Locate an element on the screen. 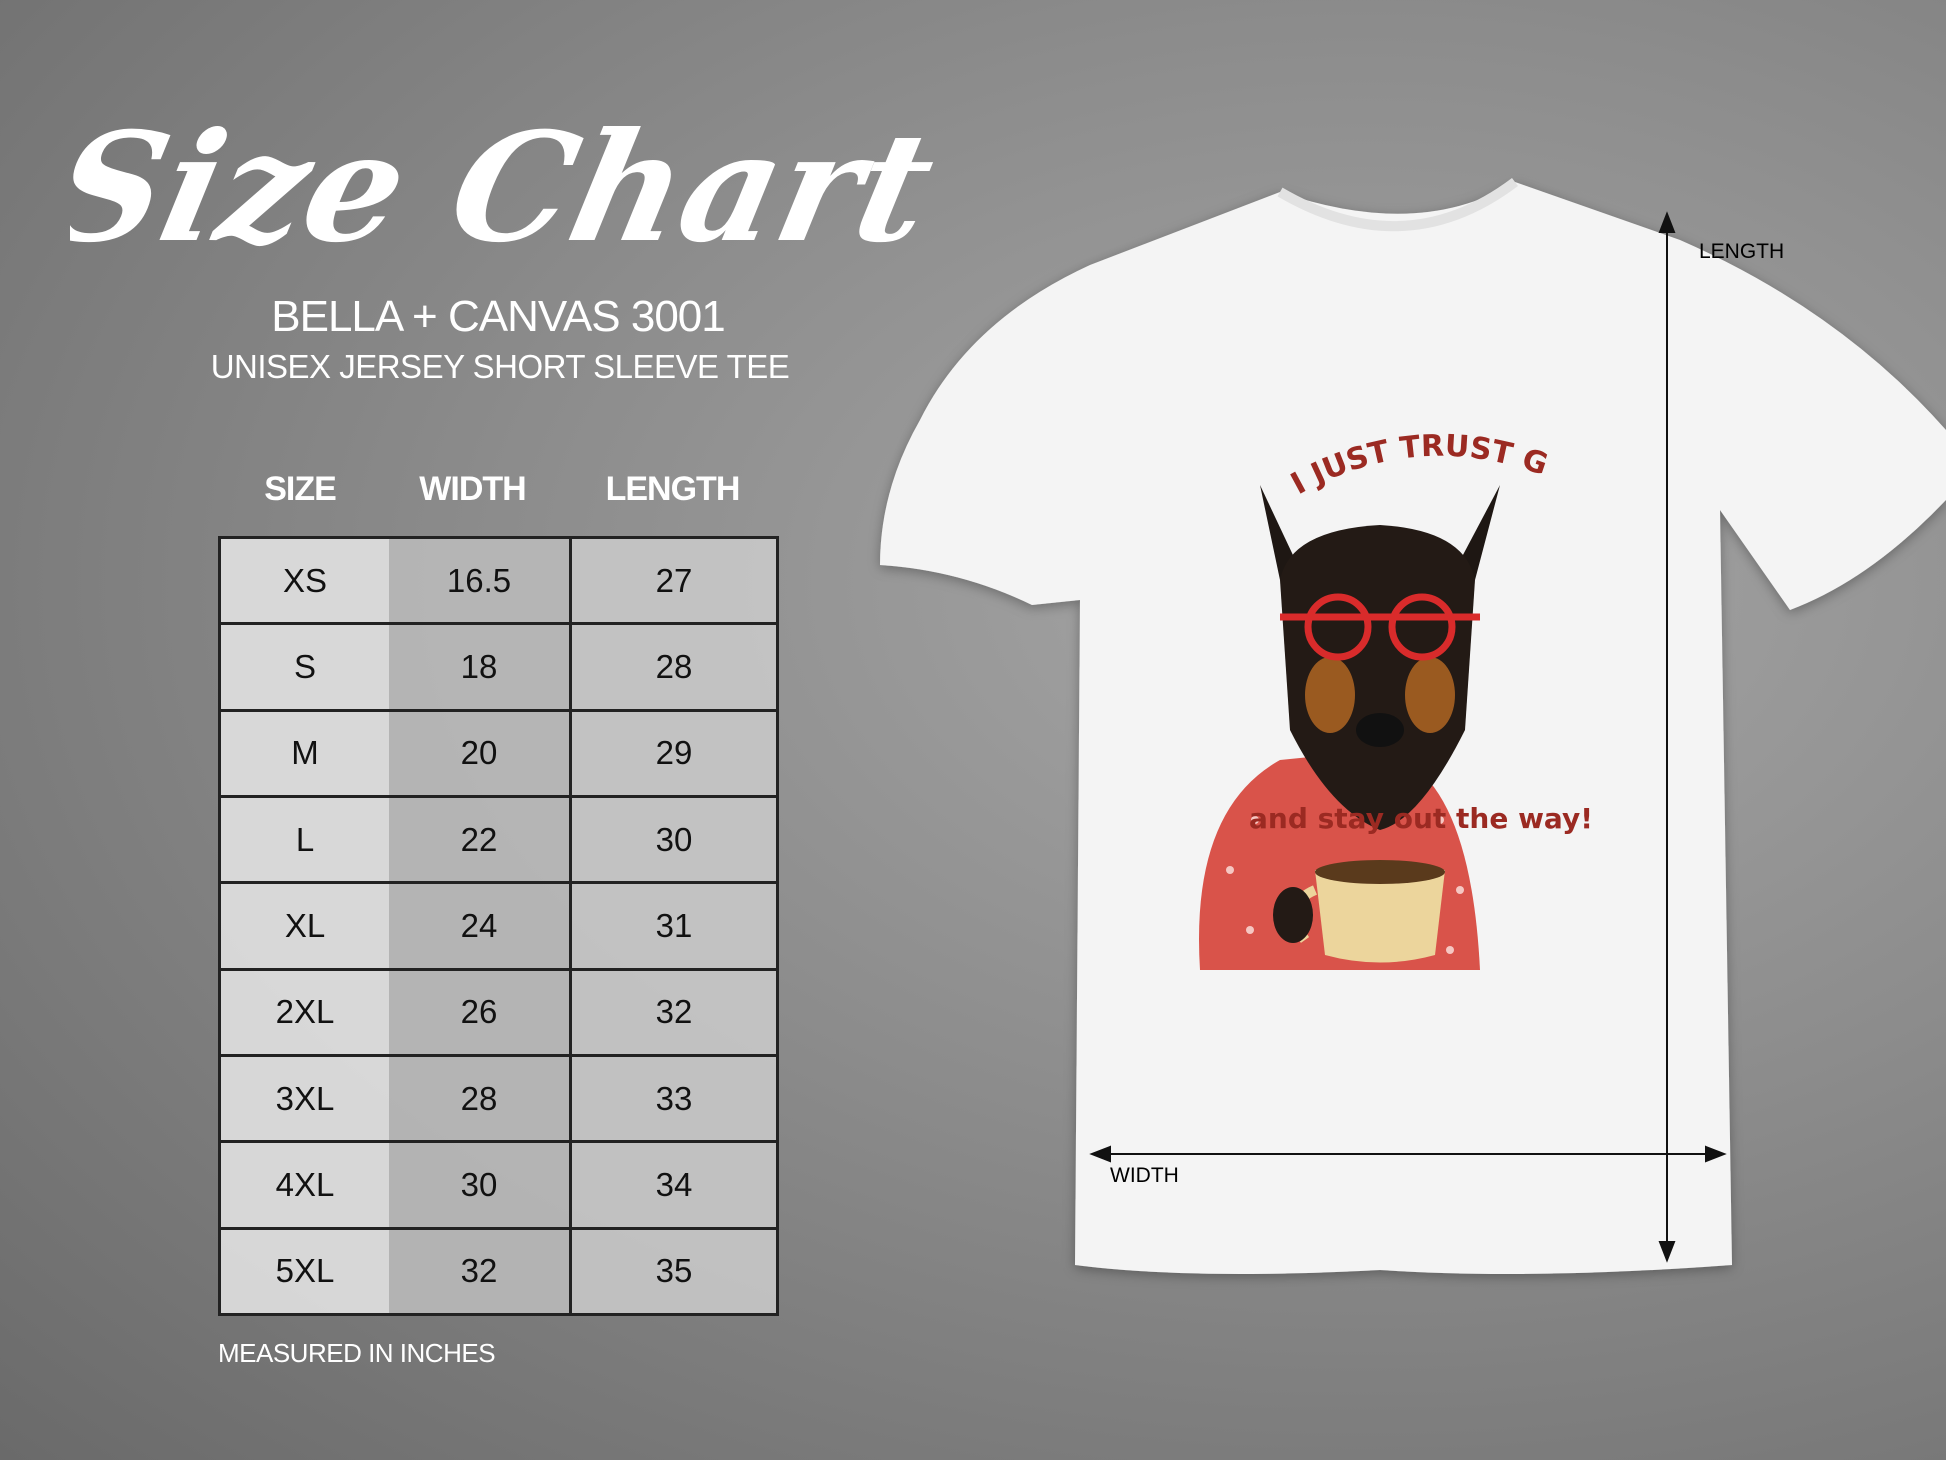 The height and width of the screenshot is (1460, 1946). product-name: UNISEX JERSEY SHORT SLEEVE TEE is located at coordinates (500, 366).